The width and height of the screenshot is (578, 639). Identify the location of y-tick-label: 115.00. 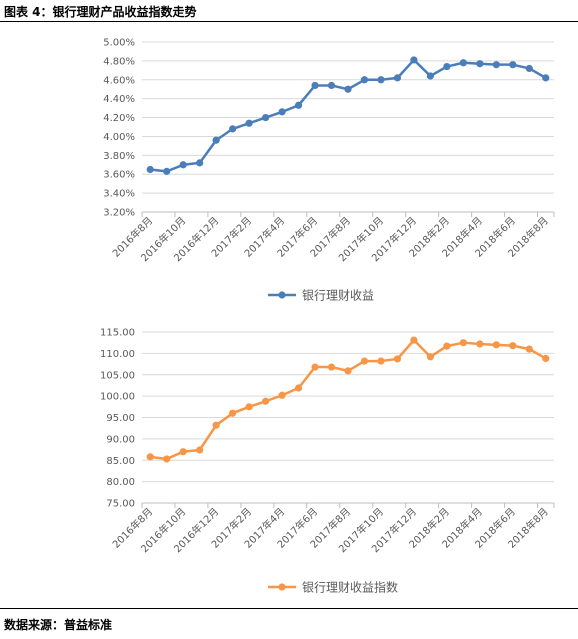
(117, 333).